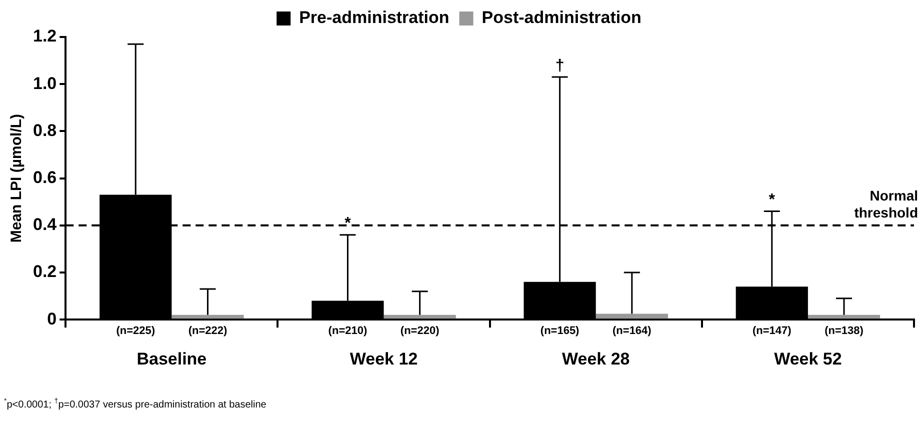  What do you see at coordinates (52, 318) in the screenshot?
I see `y-tick-label: 0` at bounding box center [52, 318].